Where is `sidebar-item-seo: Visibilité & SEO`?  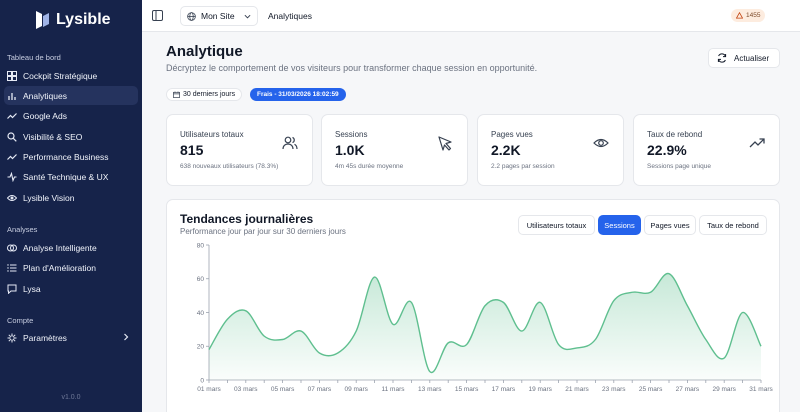 sidebar-item-seo: Visibilité & SEO is located at coordinates (71, 136).